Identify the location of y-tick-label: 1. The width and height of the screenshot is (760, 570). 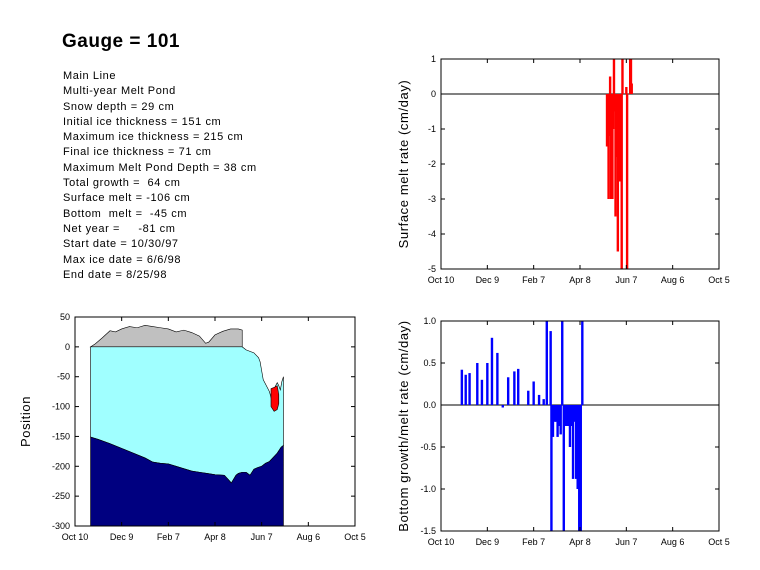
(433, 59).